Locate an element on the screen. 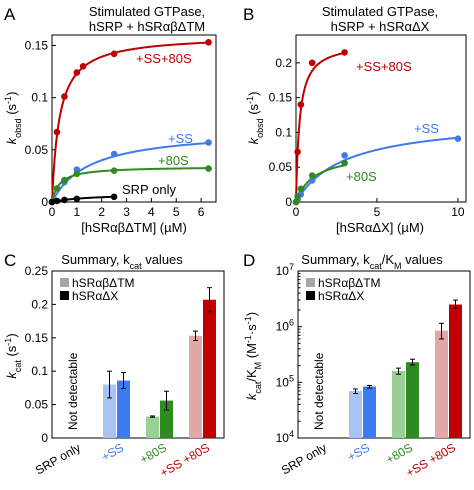 This screenshot has width=474, height=490. category-label: +80S is located at coordinates (399, 453).